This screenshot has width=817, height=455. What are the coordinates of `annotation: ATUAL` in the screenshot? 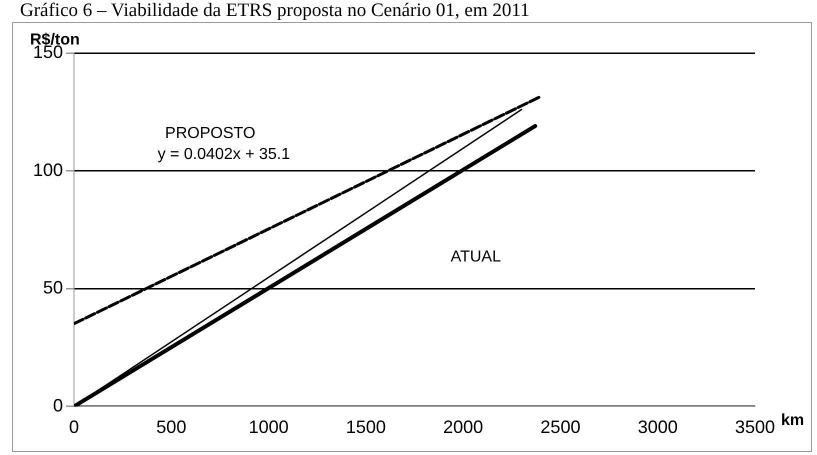 It's located at (476, 257).